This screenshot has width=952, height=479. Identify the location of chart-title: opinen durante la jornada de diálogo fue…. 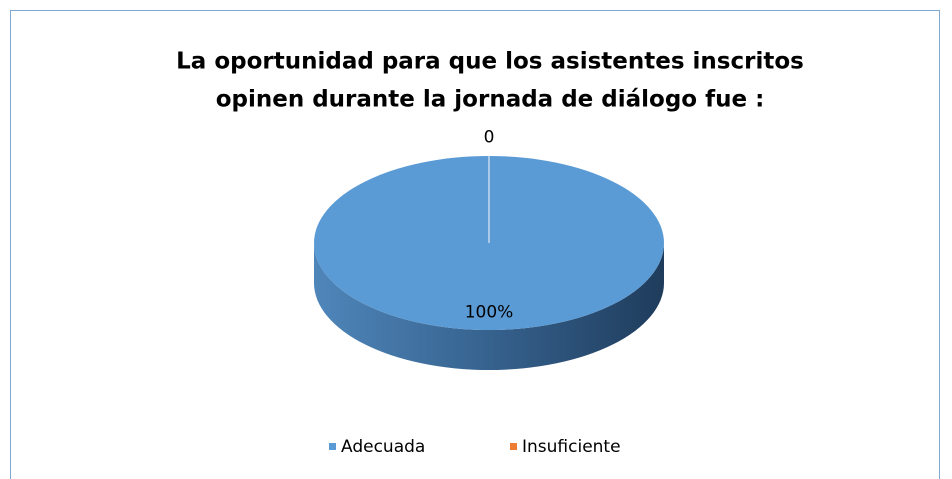
(490, 100).